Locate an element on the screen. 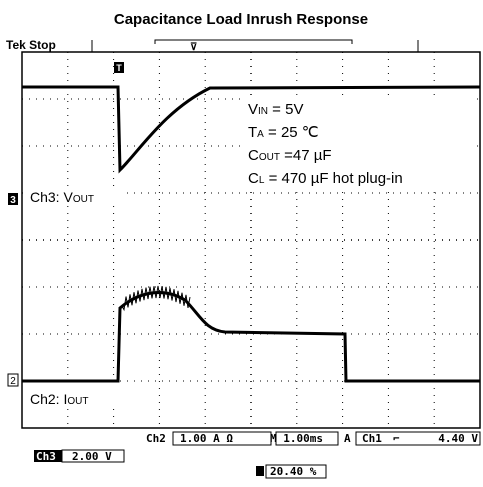 Image resolution: width=483 pixels, height=487 pixels. status: Tek Stop is located at coordinates (31, 45).